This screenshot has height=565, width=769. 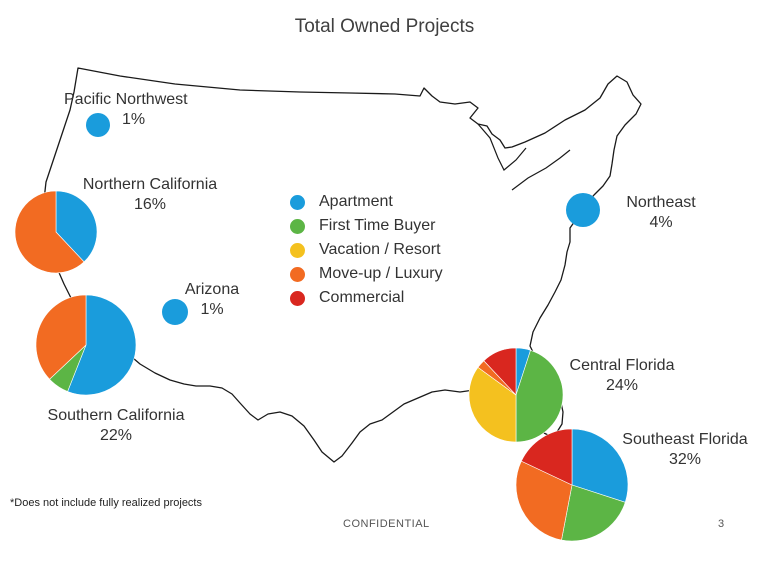 What do you see at coordinates (116, 415) in the screenshot?
I see `region-name: Southern California` at bounding box center [116, 415].